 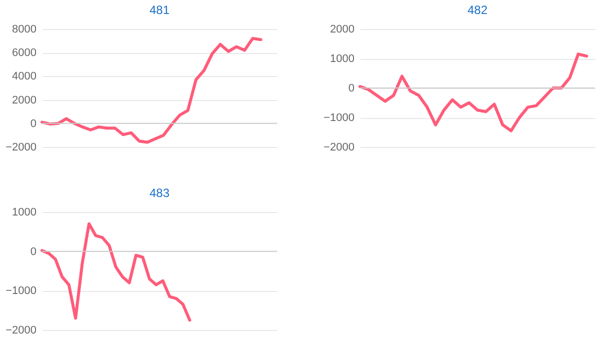 I want to click on chart-title: 482, so click(x=477, y=10).